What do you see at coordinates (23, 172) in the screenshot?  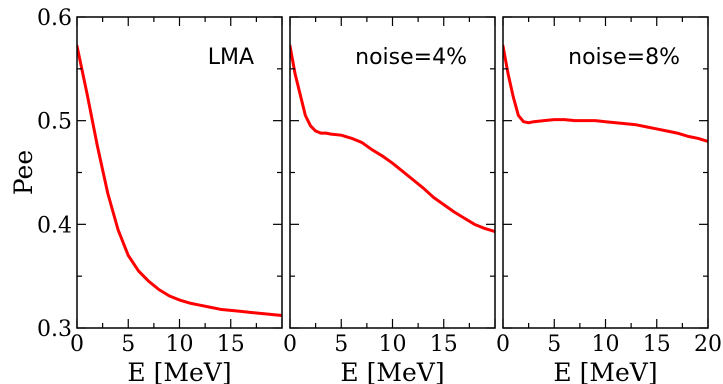 I see `y-axis-label: Pee` at bounding box center [23, 172].